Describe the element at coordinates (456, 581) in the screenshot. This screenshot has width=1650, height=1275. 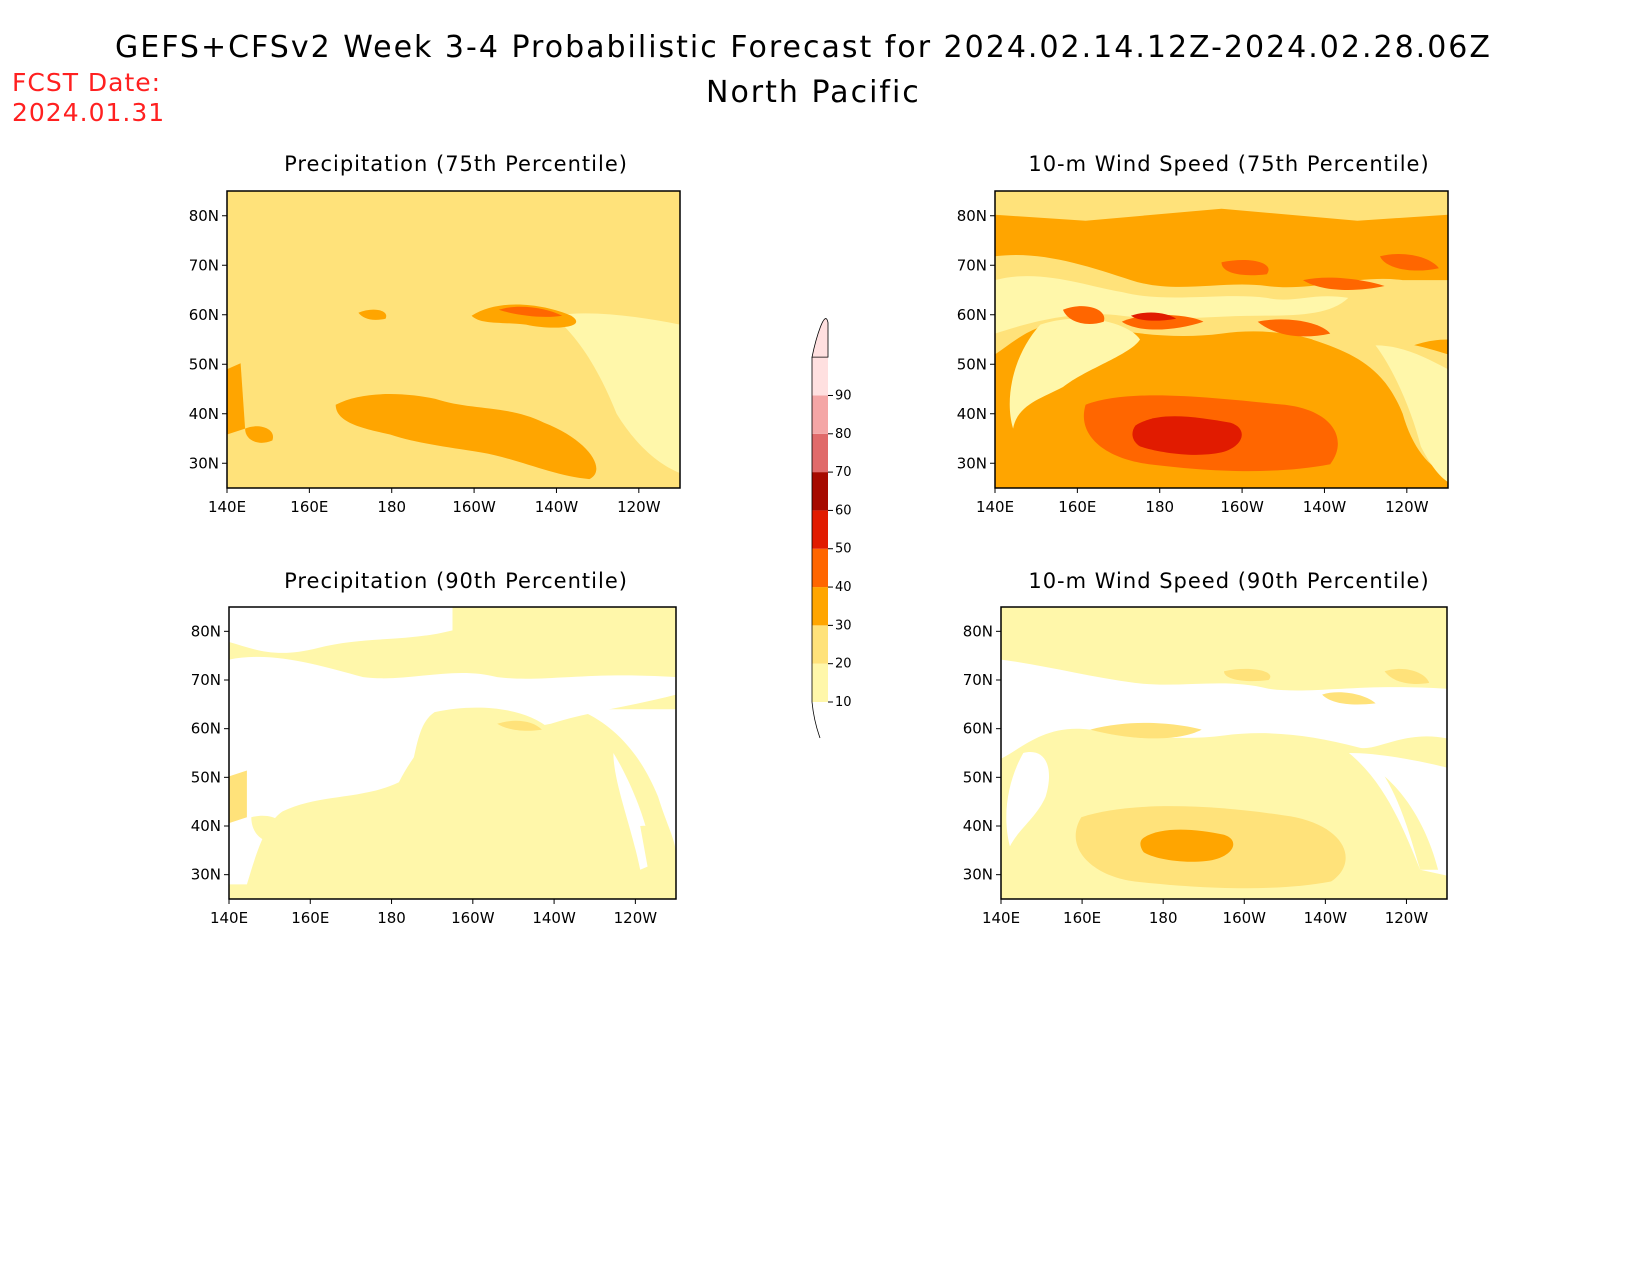
I see `panel-title-precip-90: Precipitation (90th Percentile)` at that location.